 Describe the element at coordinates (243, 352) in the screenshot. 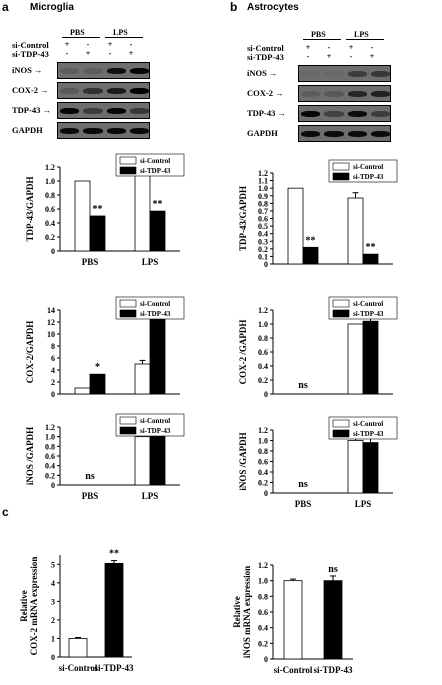

I see `y-axis-label: COX-2 /GAPDH` at that location.